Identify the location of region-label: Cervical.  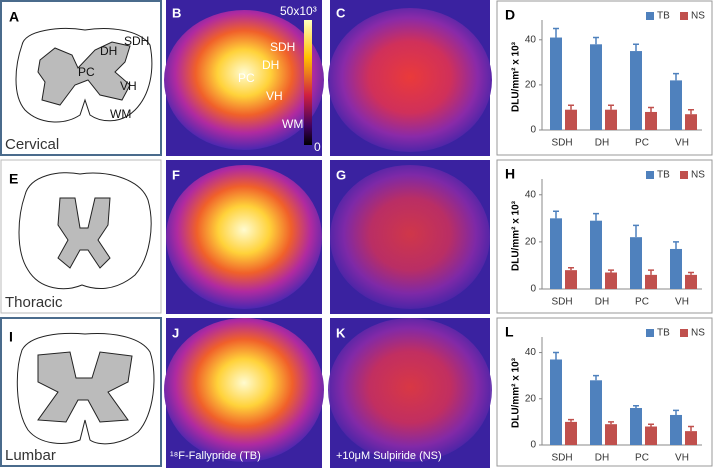
(32, 144).